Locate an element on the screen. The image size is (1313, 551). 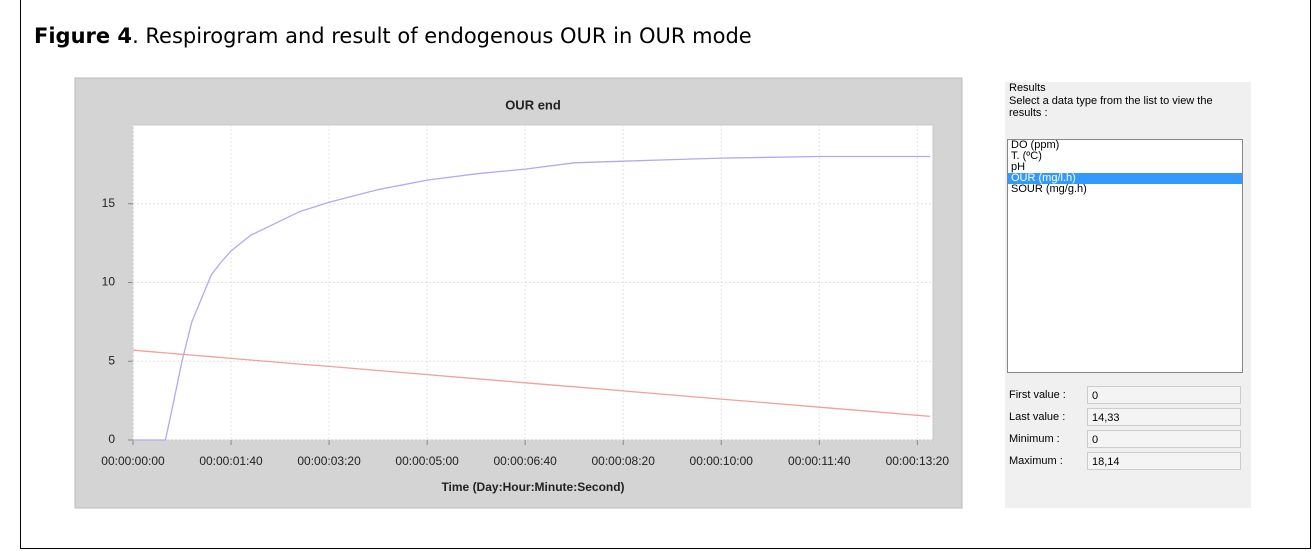
list-item: OUR (mg/l.h) is located at coordinates (1125, 178).